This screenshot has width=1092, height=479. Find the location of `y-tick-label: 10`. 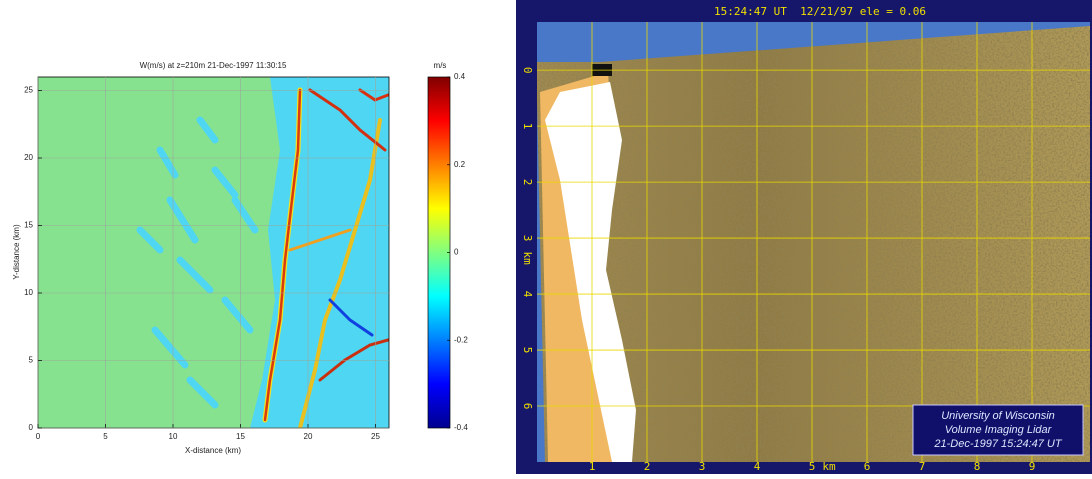

y-tick-label: 10 is located at coordinates (28, 292).